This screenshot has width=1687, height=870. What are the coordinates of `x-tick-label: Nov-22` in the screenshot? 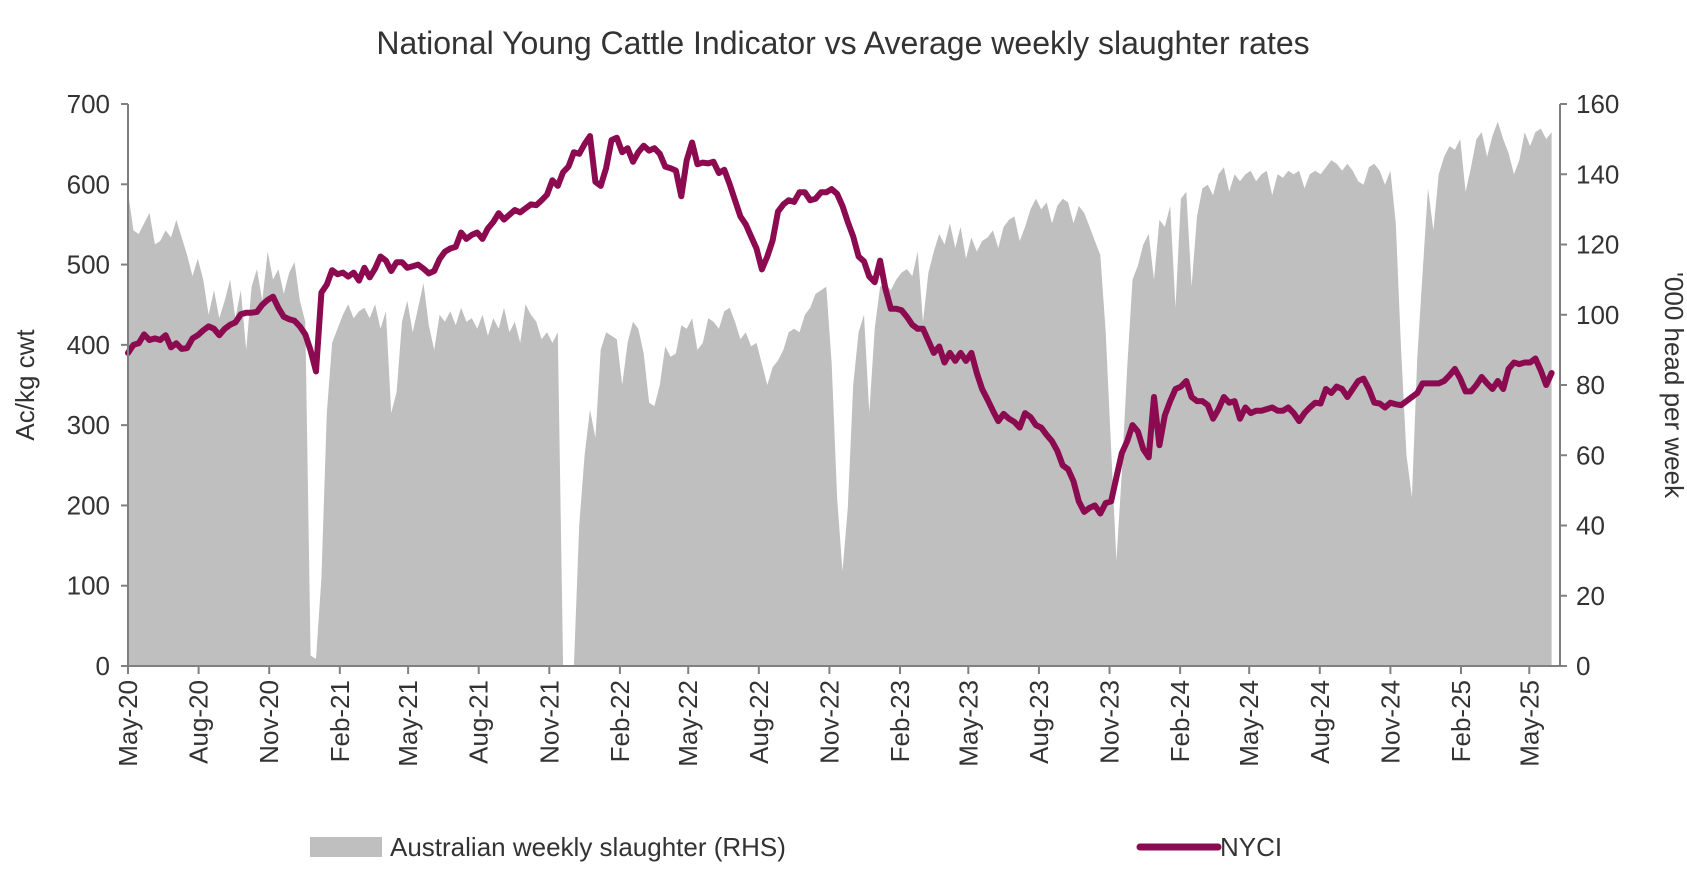 It's located at (829, 722).